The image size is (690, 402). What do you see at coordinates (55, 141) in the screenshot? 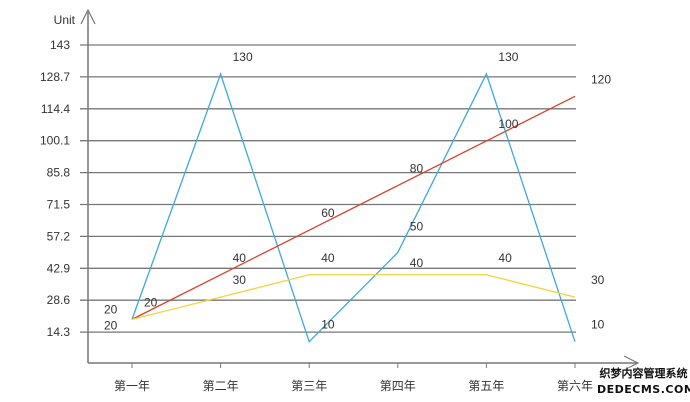
I see `y-tick-label: 100.1` at bounding box center [55, 141].